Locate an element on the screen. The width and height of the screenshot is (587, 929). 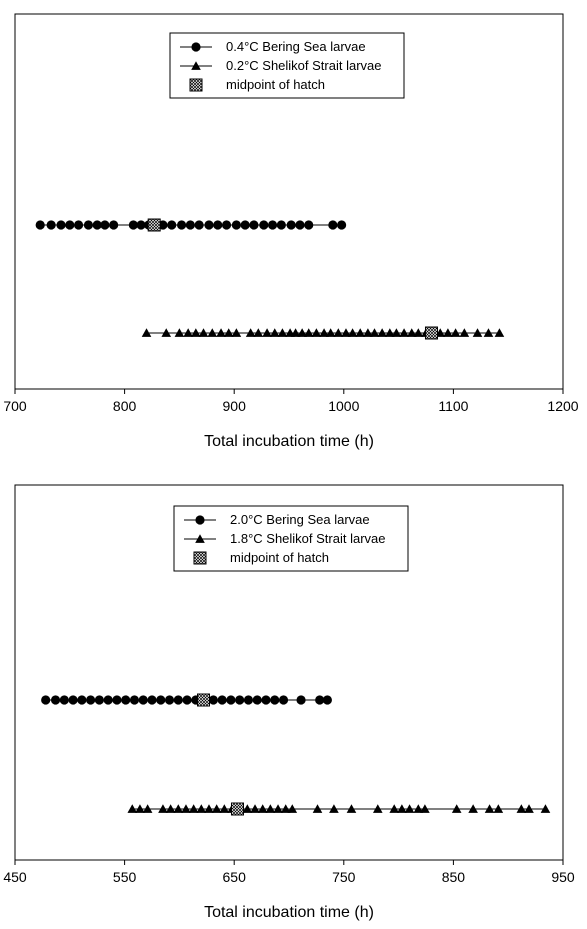
x-tick-label: 1100 is located at coordinates (453, 406).